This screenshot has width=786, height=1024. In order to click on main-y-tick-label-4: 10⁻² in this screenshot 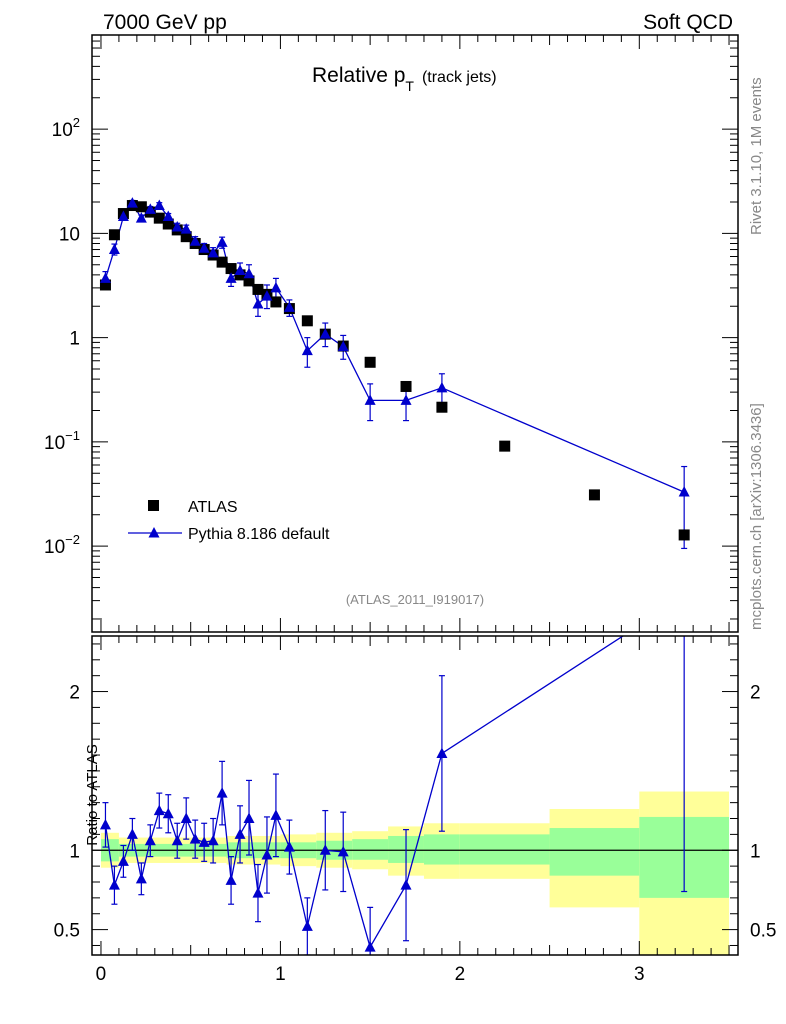, I will do `click(62, 545)`.